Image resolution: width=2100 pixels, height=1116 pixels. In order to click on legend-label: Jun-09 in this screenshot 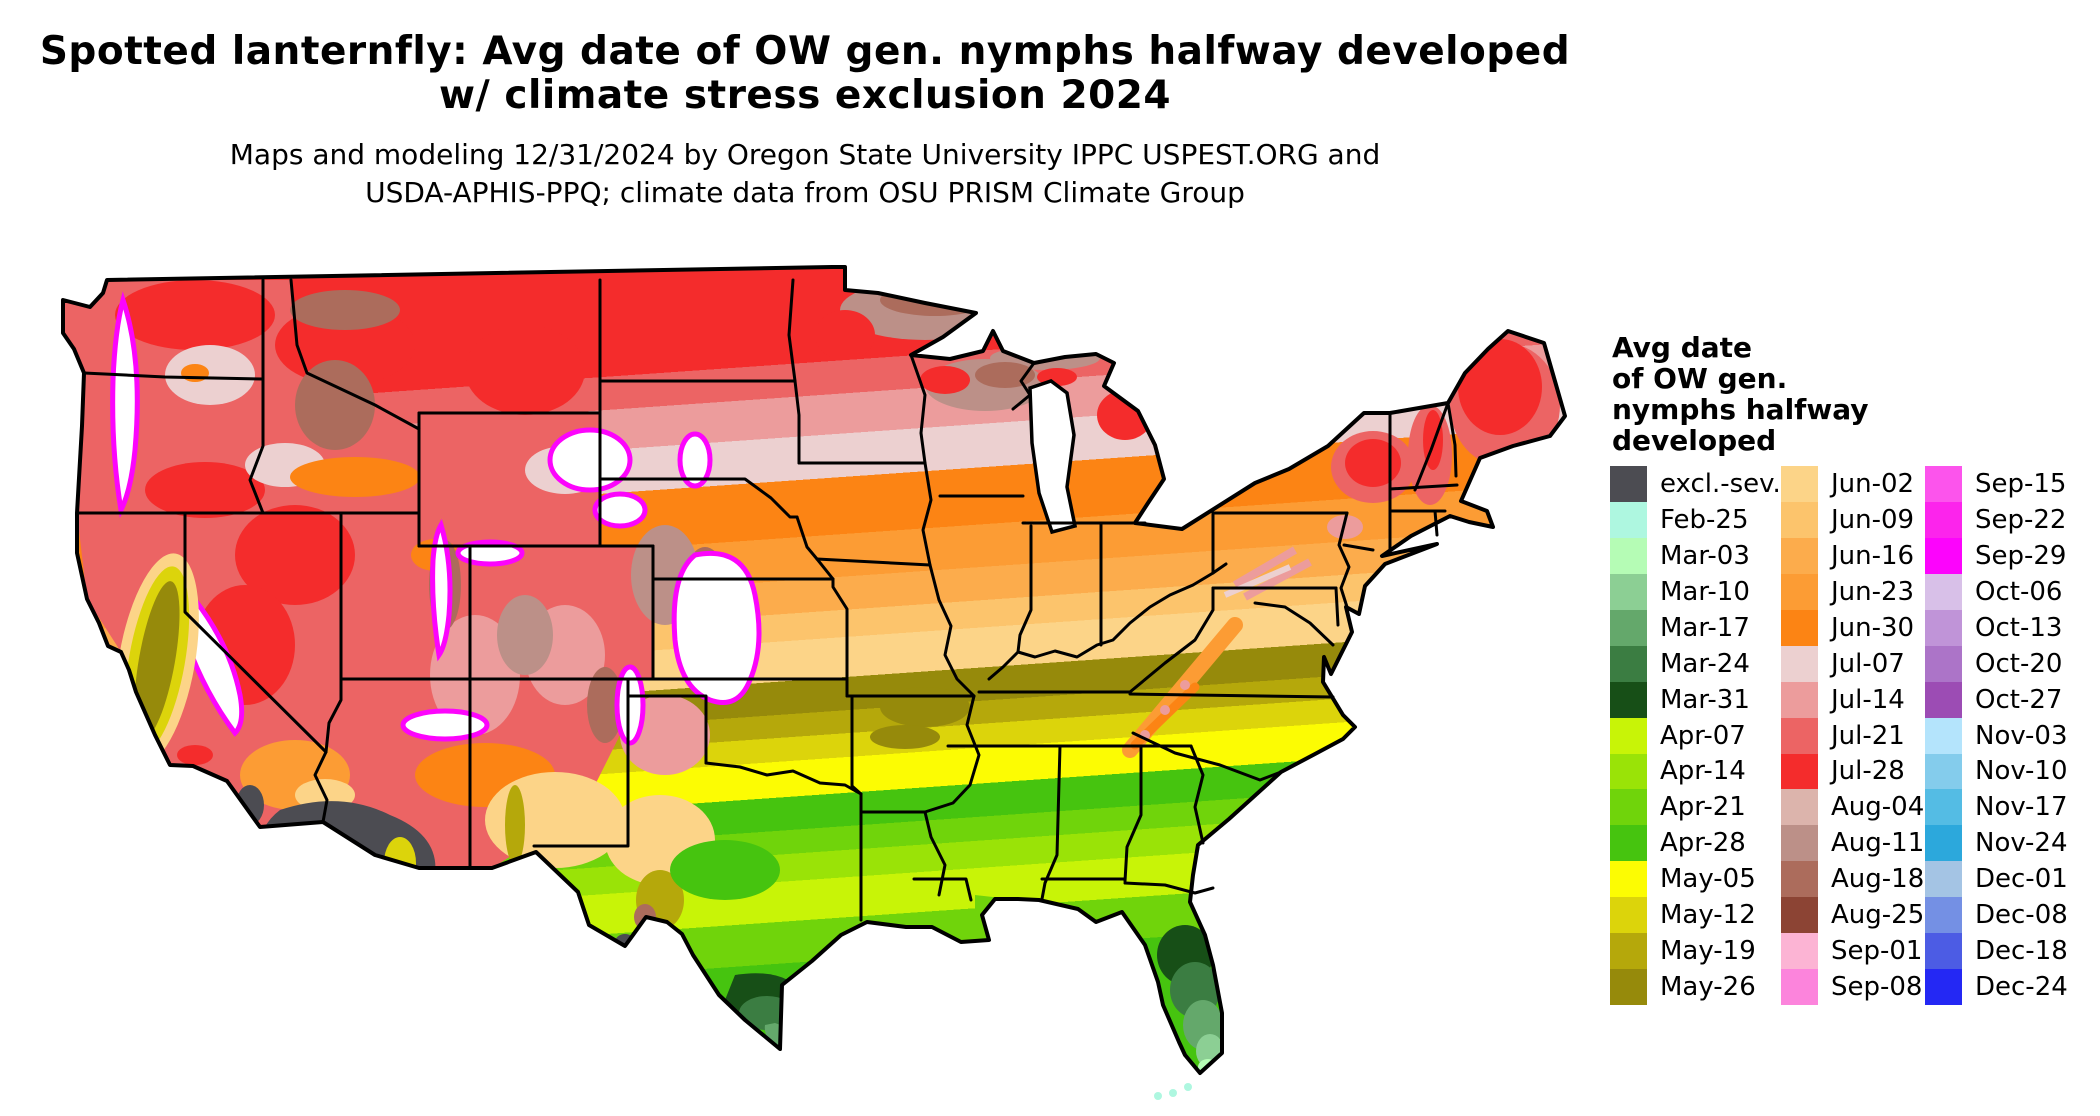, I will do `click(1873, 519)`.